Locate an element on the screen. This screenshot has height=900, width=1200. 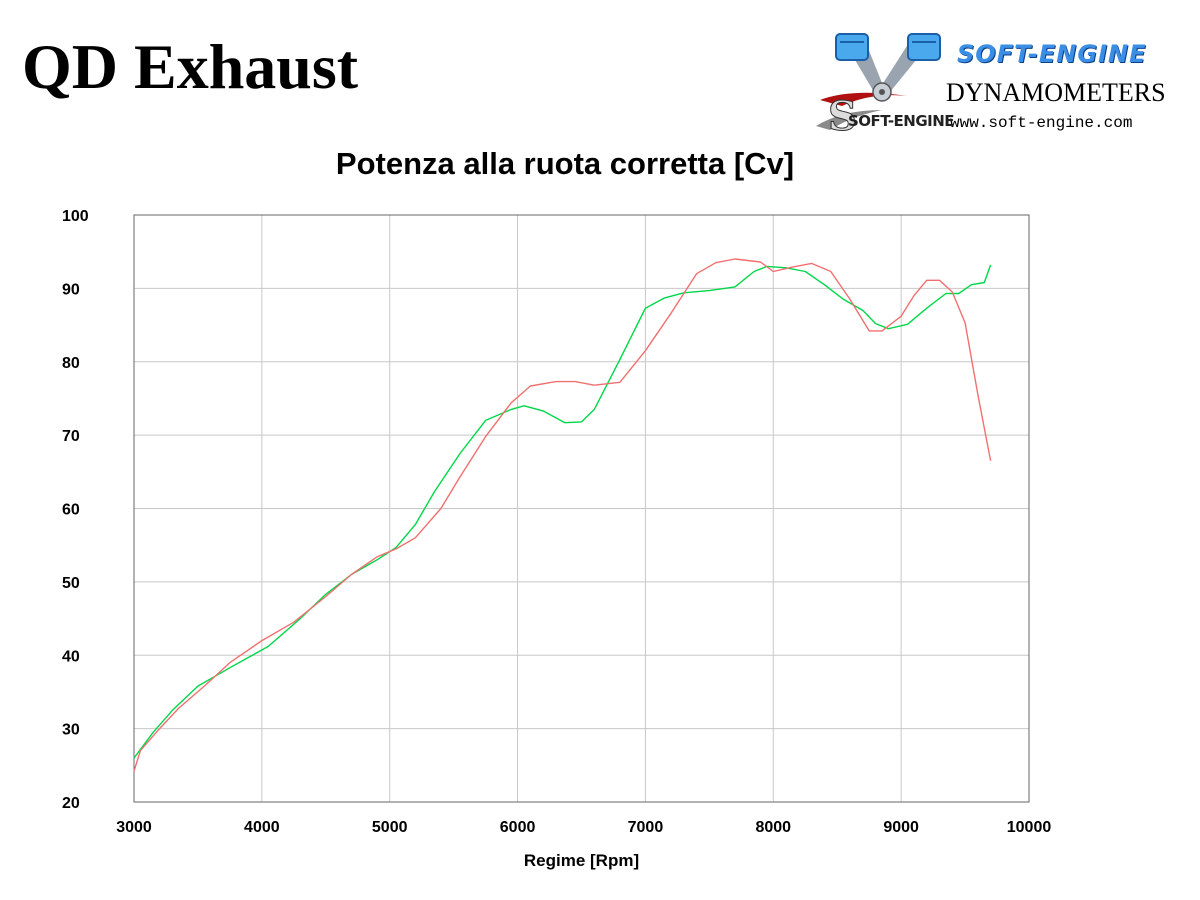
x-tick-label: 4000 is located at coordinates (262, 827).